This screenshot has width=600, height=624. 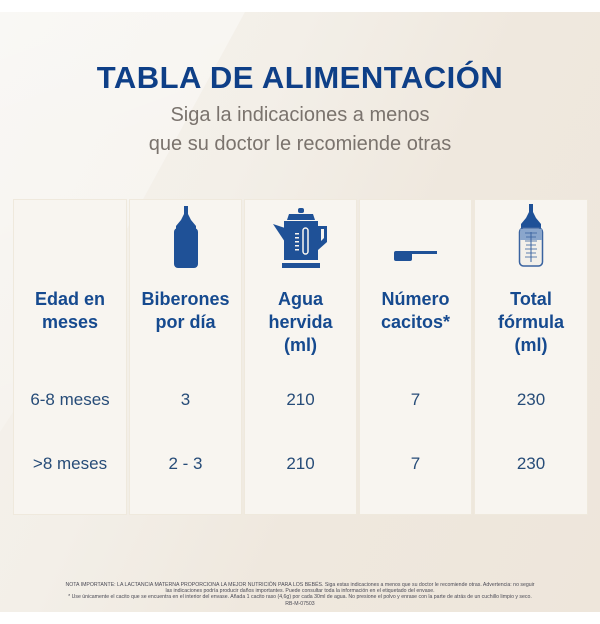 I want to click on table-cell: >8 meses, so click(x=70, y=463).